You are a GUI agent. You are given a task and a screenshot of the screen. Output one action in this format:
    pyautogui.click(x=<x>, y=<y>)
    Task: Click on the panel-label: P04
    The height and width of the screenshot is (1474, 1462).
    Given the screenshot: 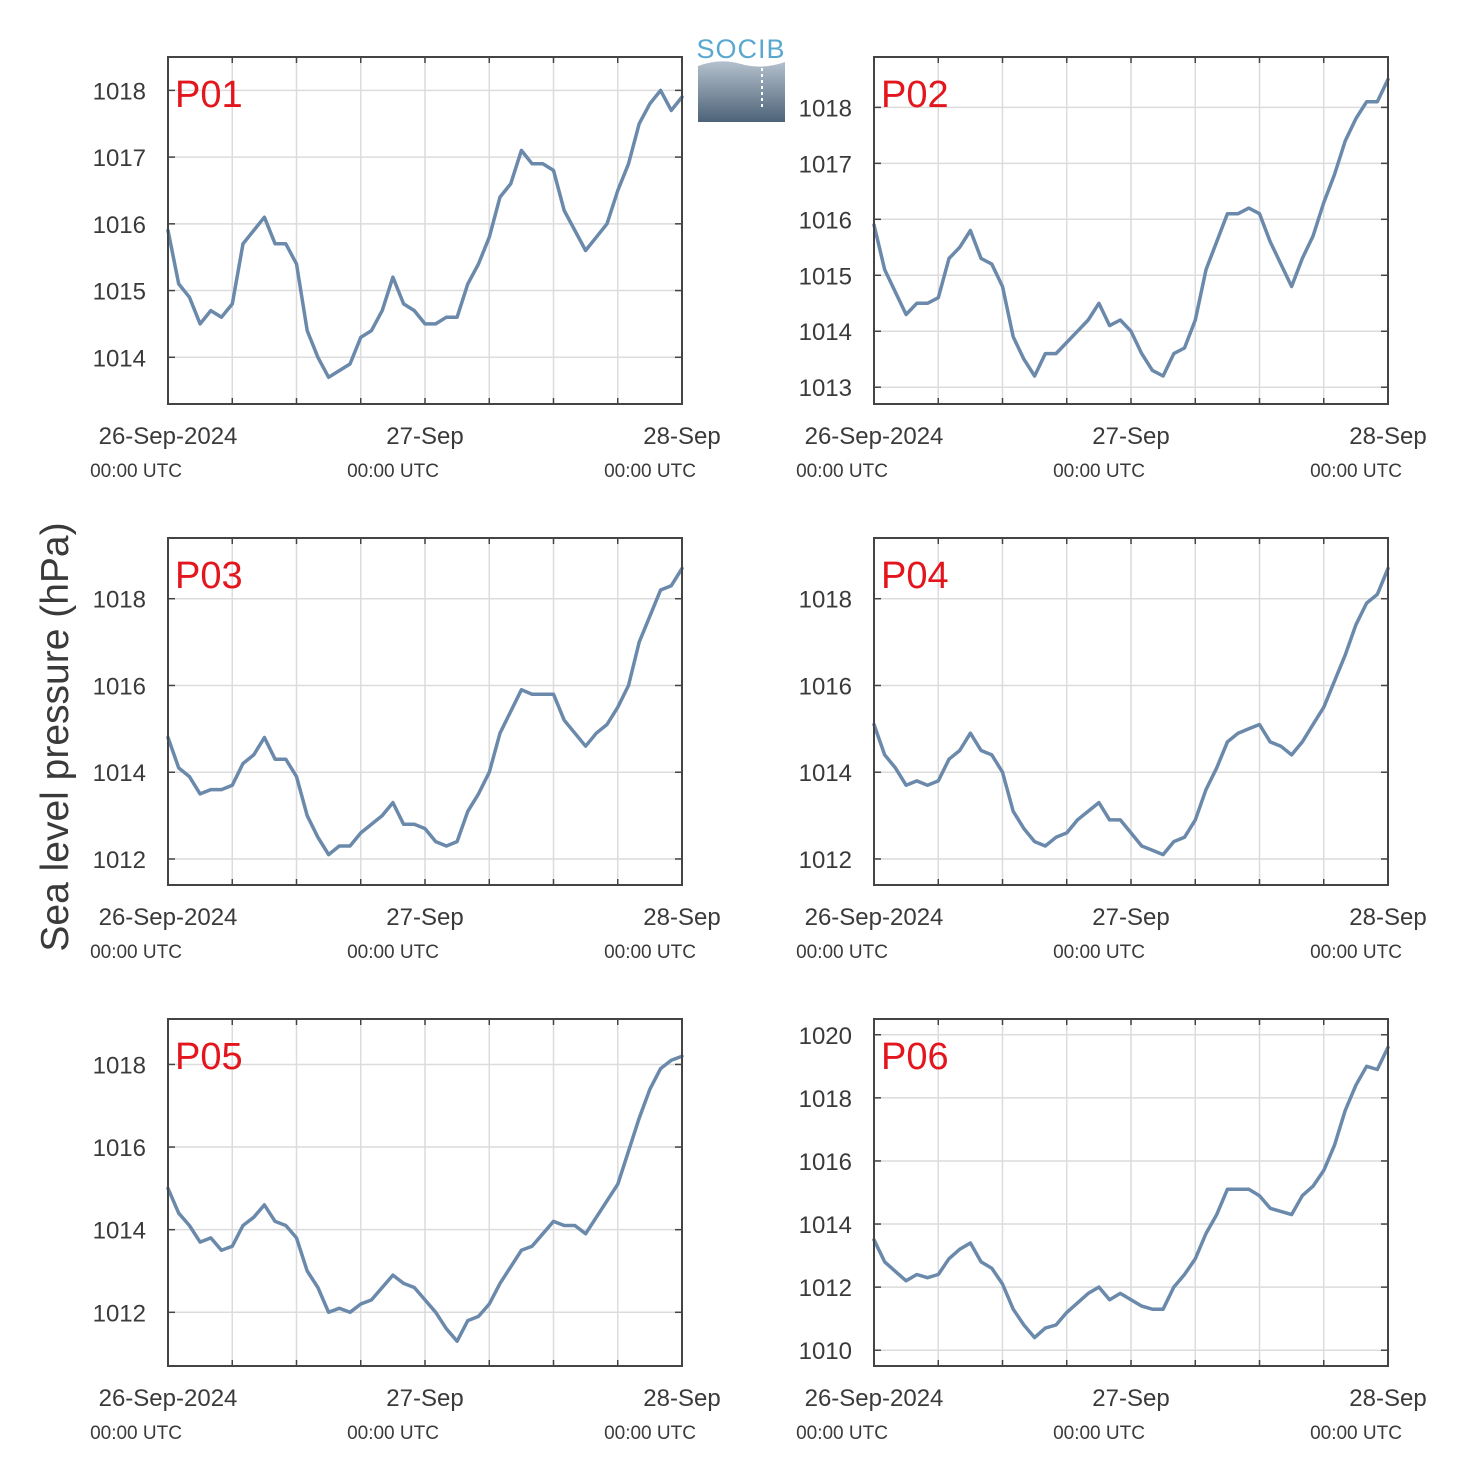 What is the action you would take?
    pyautogui.click(x=915, y=576)
    